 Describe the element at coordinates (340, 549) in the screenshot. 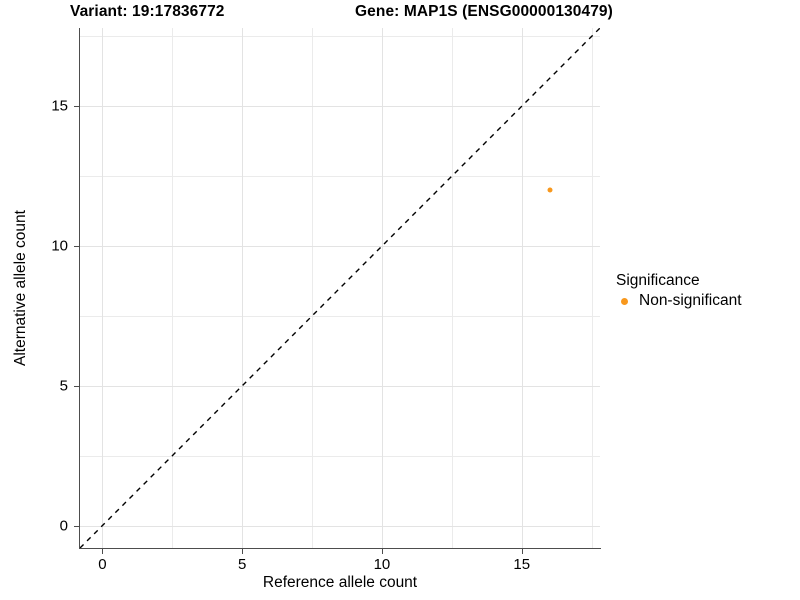

I see `x-axis-line` at that location.